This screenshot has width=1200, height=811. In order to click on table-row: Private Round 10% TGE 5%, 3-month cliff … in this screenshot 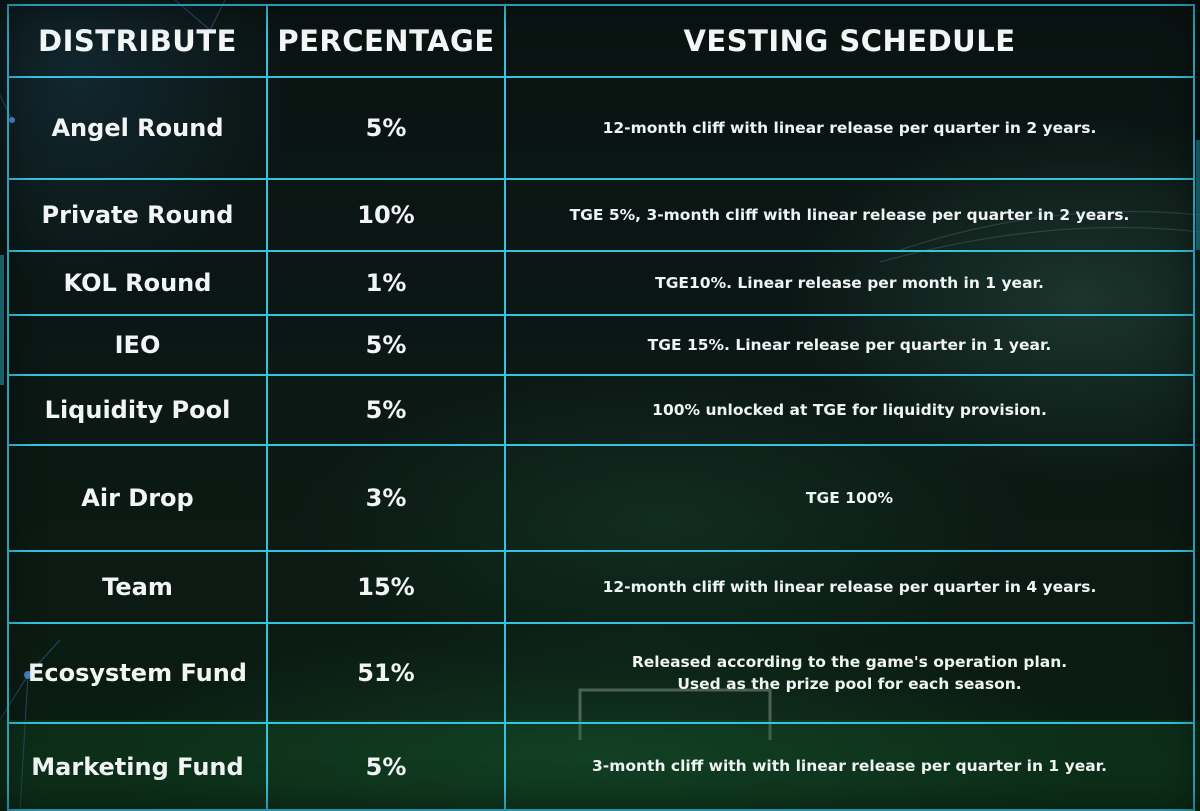, I will do `click(601, 215)`.